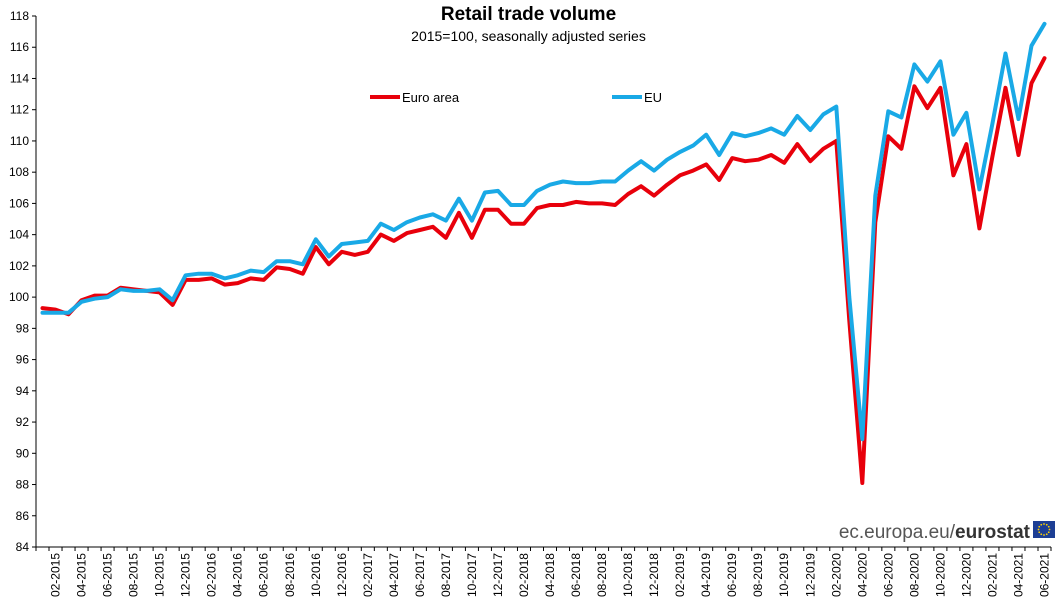 This screenshot has height=614, width=1057. I want to click on x-tick-label: 06-2019, so click(732, 575).